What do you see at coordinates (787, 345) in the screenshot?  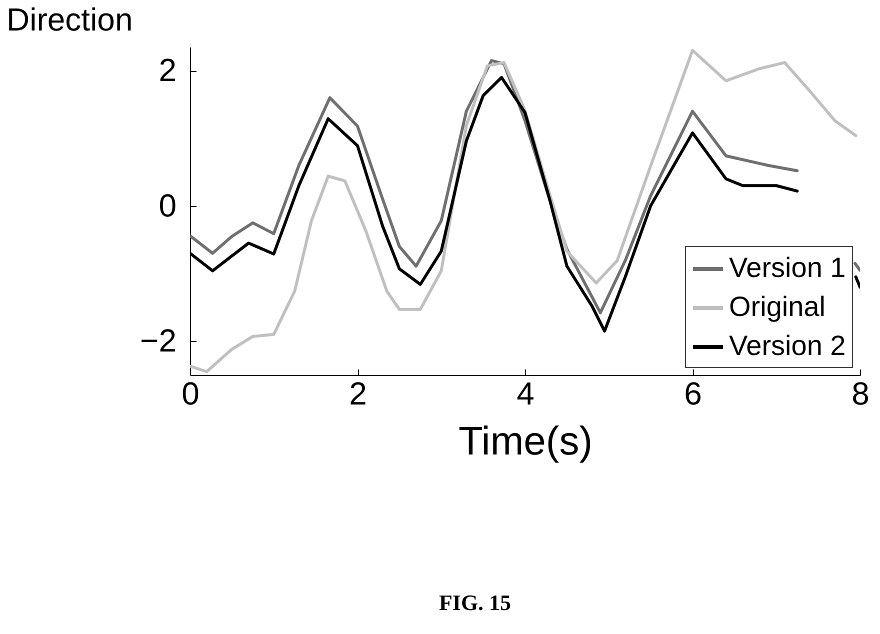 I see `legend-label: Version 2` at bounding box center [787, 345].